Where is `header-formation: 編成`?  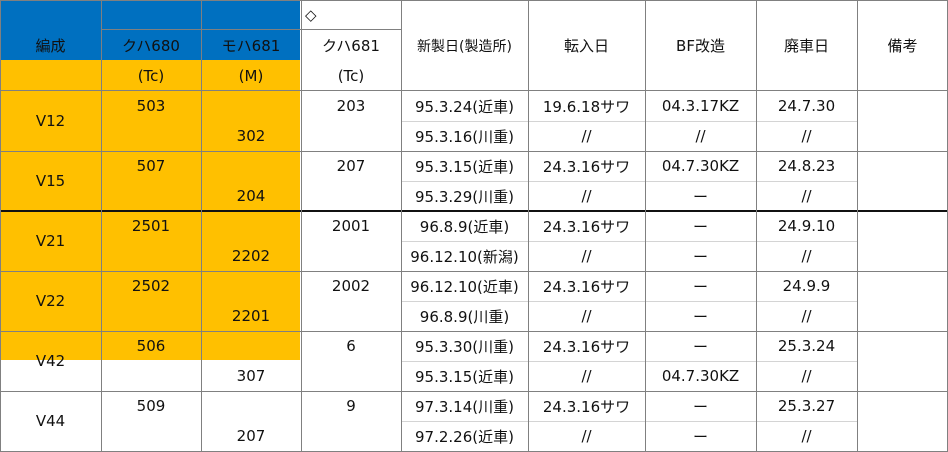
header-formation: 編成 is located at coordinates (50, 46).